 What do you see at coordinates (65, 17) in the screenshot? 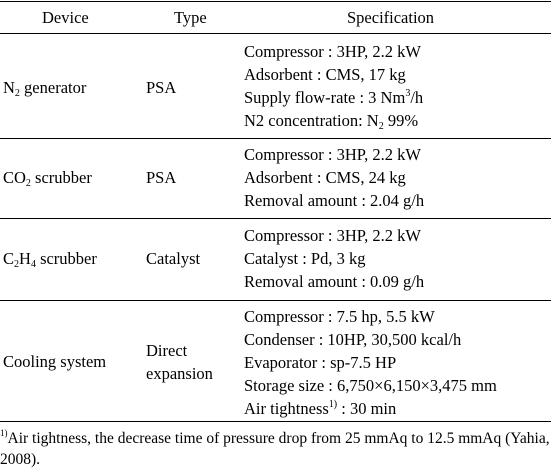
I see `header-device: Device` at bounding box center [65, 17].